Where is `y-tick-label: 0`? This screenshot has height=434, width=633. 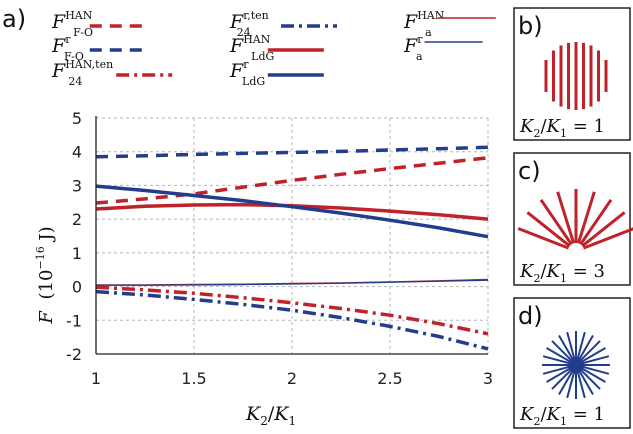 y-tick-label: 0 is located at coordinates (77, 287).